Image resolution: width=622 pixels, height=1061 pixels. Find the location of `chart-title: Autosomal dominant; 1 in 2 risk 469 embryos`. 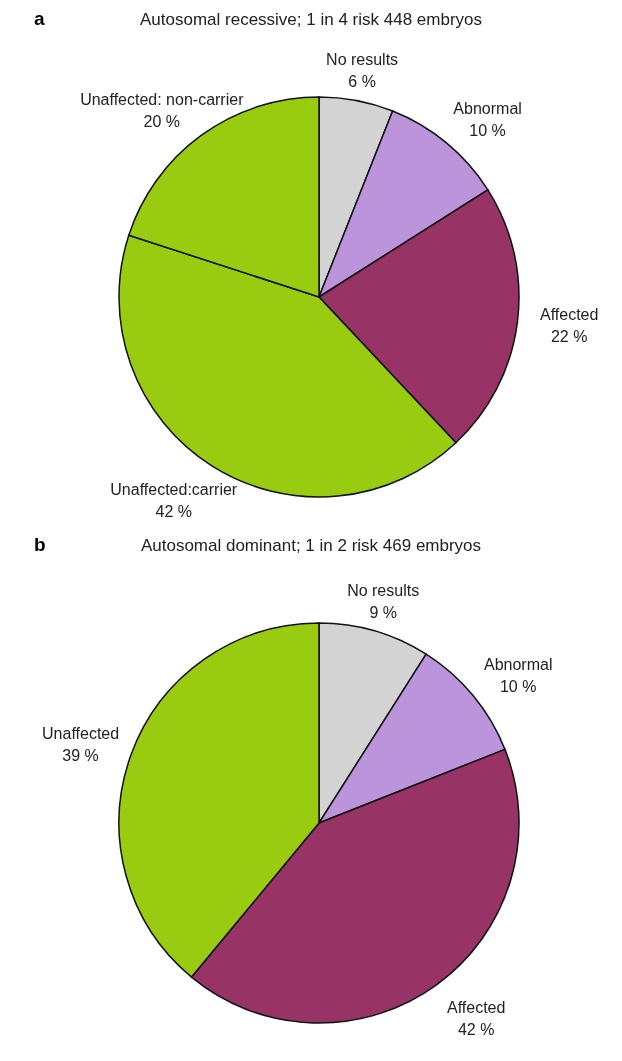

chart-title: Autosomal dominant; 1 in 2 risk 469 embryos is located at coordinates (311, 545).